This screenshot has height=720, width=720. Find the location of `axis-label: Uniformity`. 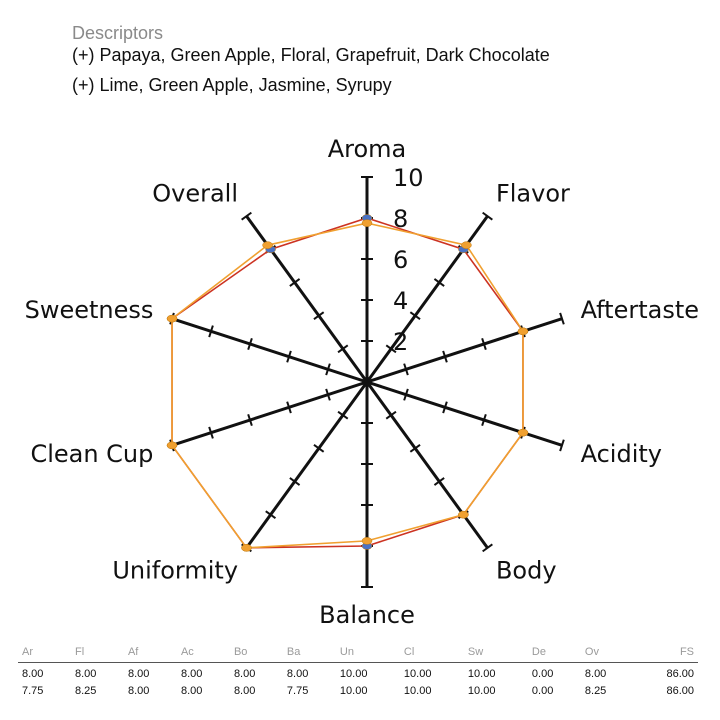

axis-label: Uniformity is located at coordinates (175, 571).